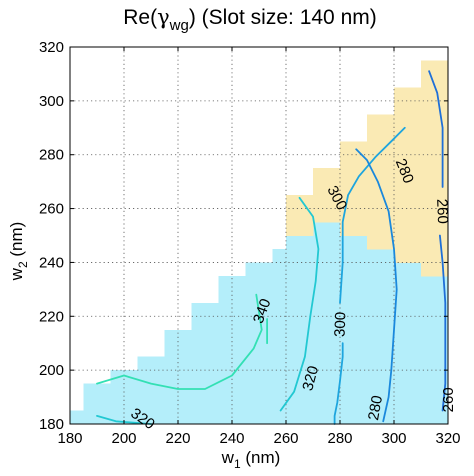 This screenshot has width=474, height=476. Describe the element at coordinates (393, 438) in the screenshot. I see `x-tick-label: 300` at that location.